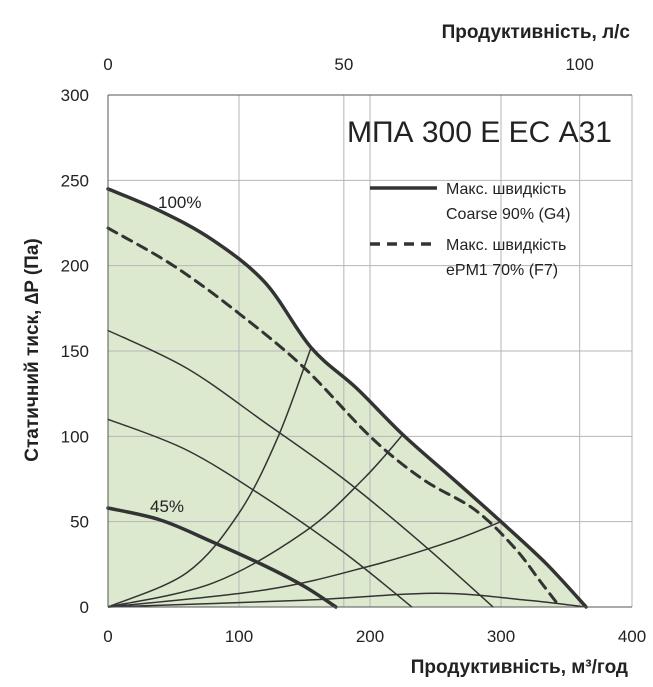 The width and height of the screenshot is (653, 687). I want to click on y-tick-label: 100, so click(75, 436).